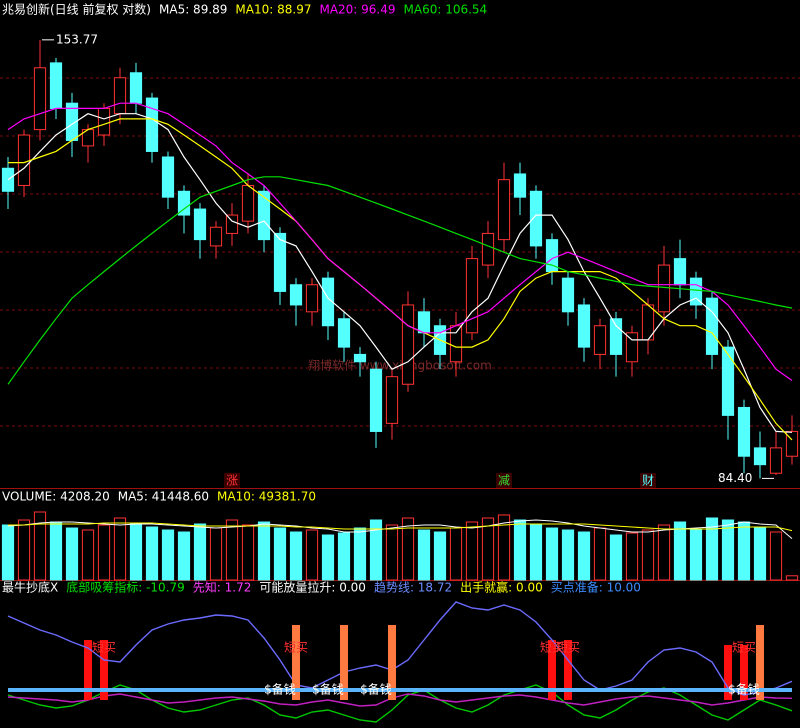  I want to click on legend-entry: MA5: 89.89, so click(193, 10).